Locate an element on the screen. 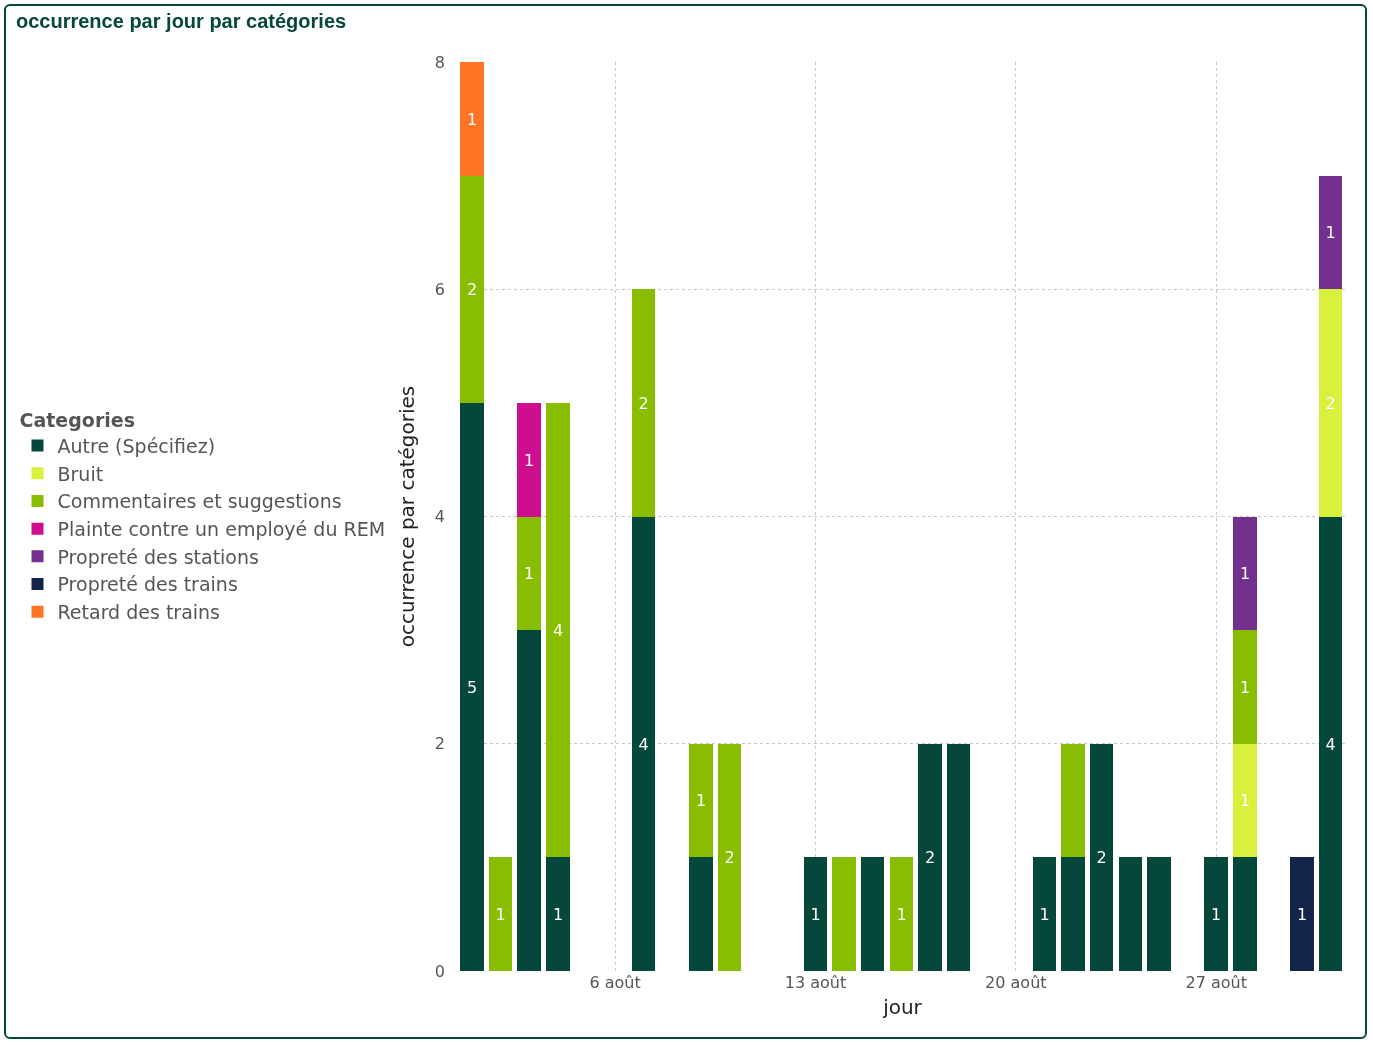 The width and height of the screenshot is (1373, 1045). legend-label: Bruit is located at coordinates (80, 473).